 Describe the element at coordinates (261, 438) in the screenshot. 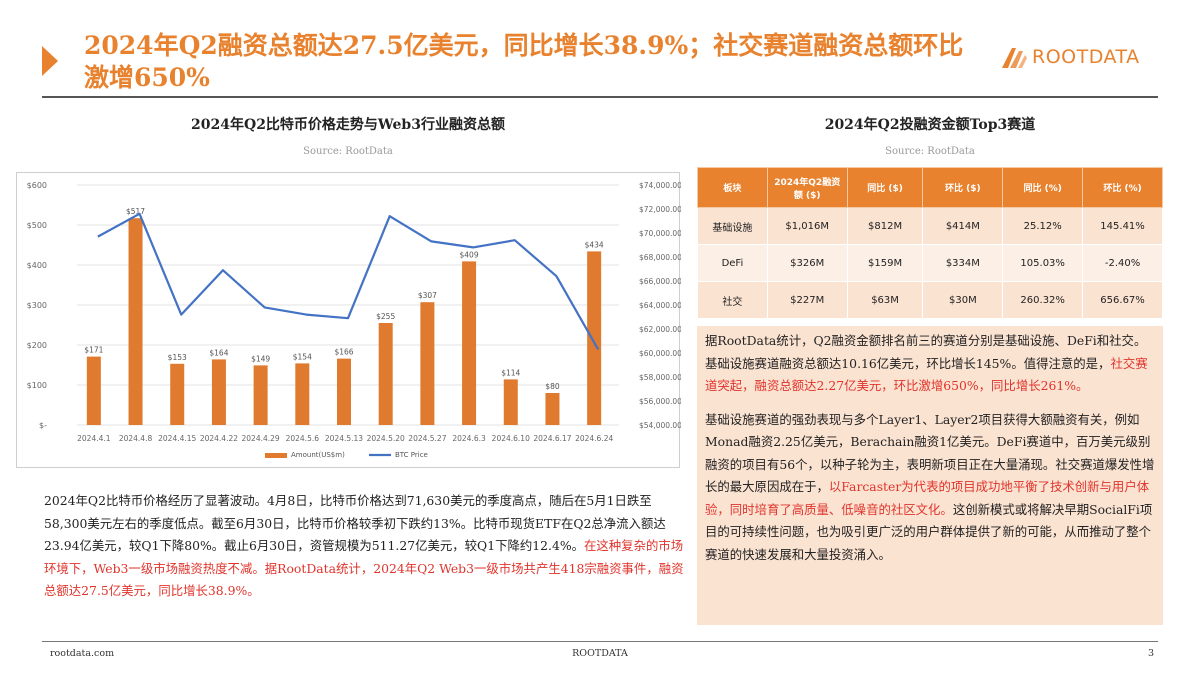

I see `x-axis-tick: 2024.4.29` at that location.